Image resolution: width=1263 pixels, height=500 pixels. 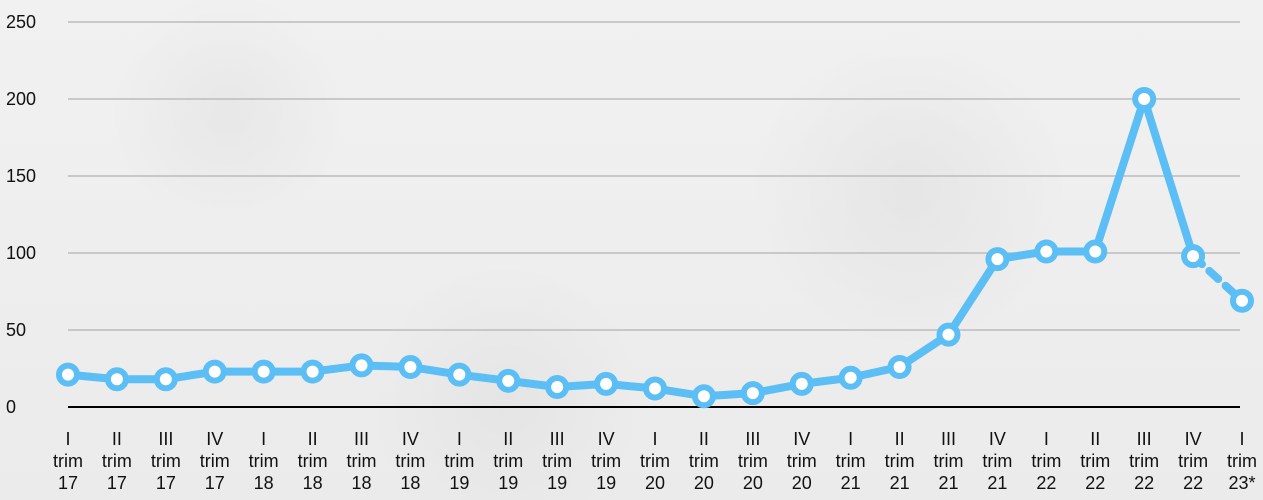 I want to click on x-tick-label: IV trim 21, so click(x=997, y=461).